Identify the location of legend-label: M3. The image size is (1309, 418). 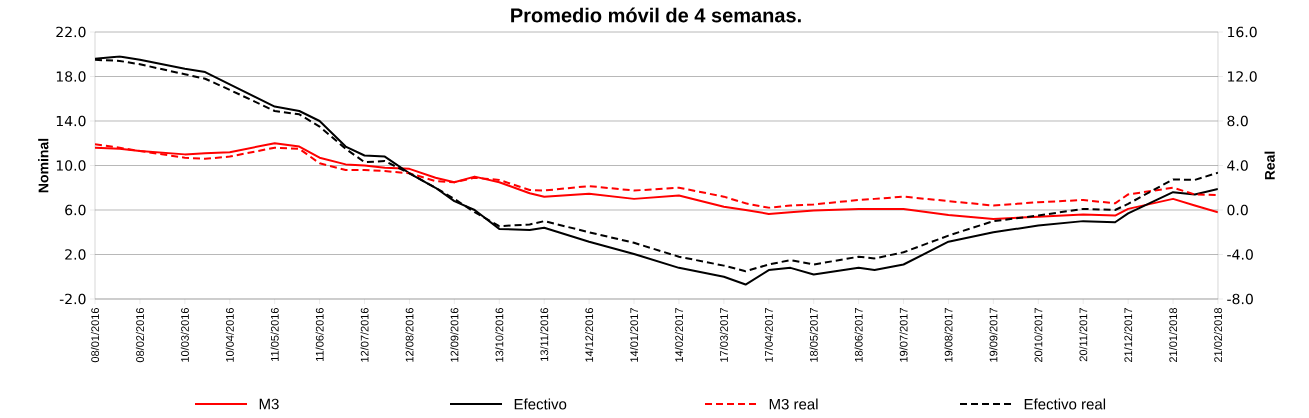
(269, 404).